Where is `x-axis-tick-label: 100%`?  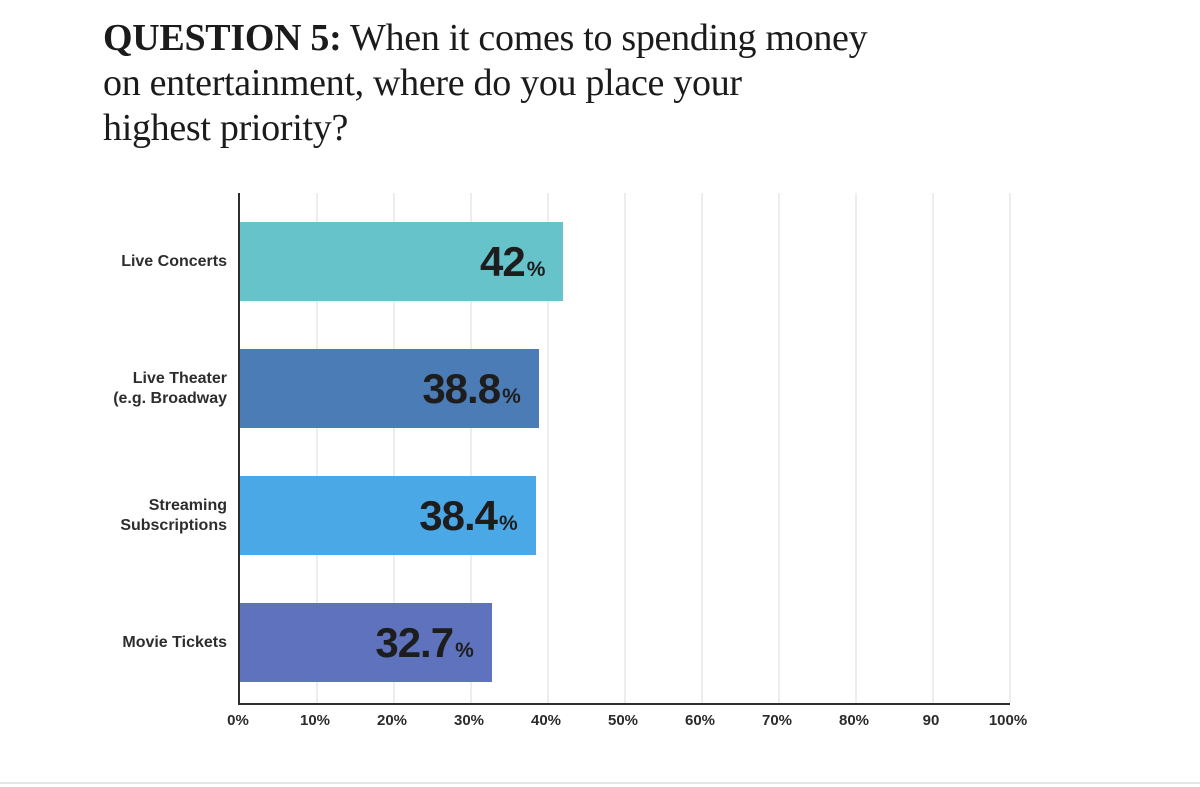 x-axis-tick-label: 100% is located at coordinates (1008, 720).